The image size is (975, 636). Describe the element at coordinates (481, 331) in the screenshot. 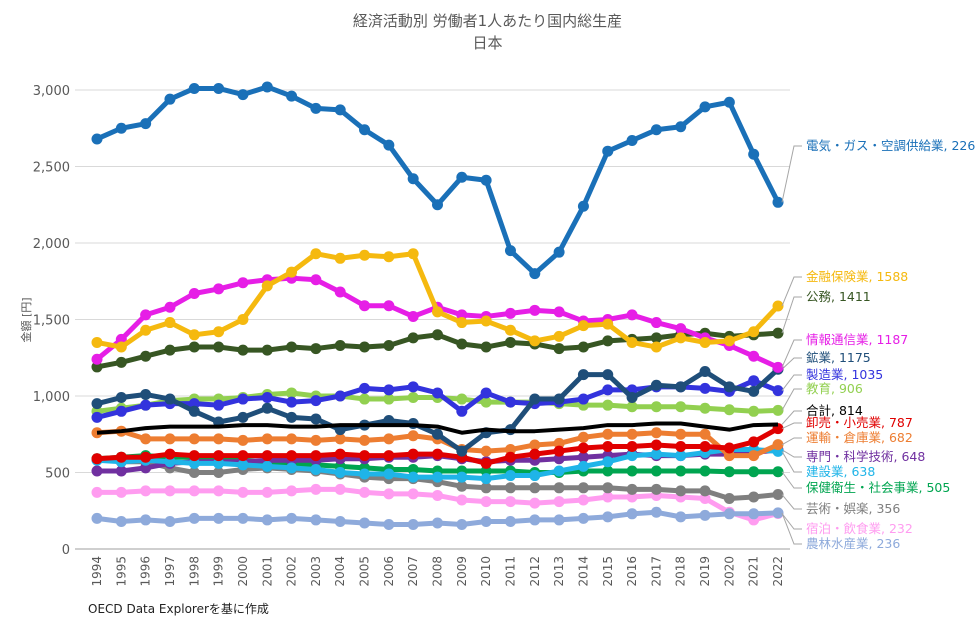

I see `series-2: 公務, 1411` at that location.